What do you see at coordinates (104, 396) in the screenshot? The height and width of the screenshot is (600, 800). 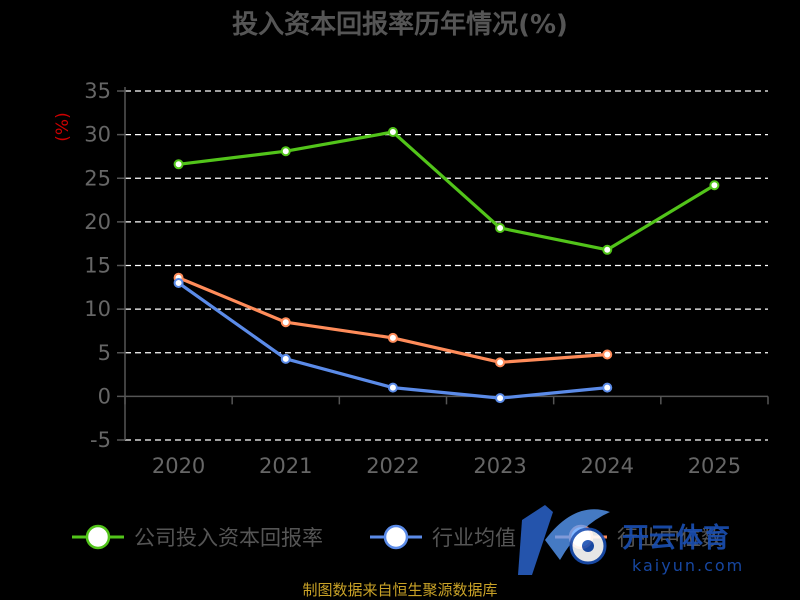 I see `y-tick-label: 0` at bounding box center [104, 396].